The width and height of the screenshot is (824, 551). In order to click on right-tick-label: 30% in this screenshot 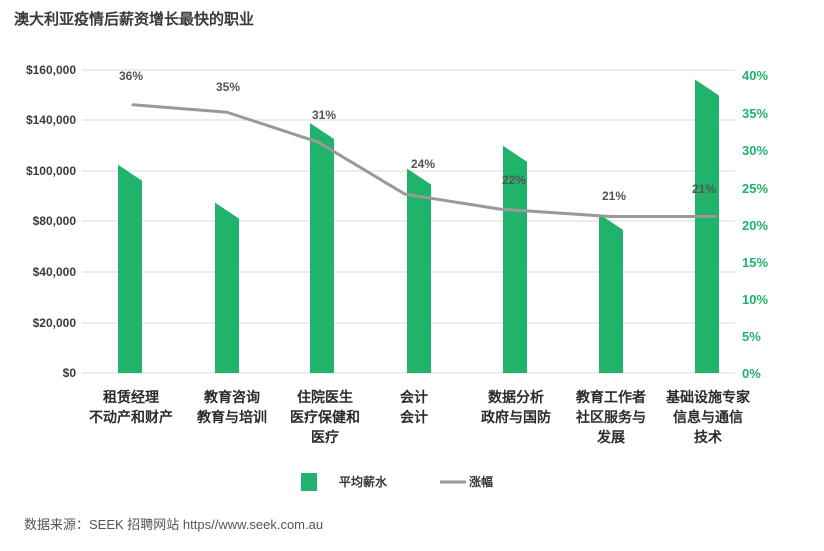, I will do `click(755, 150)`.